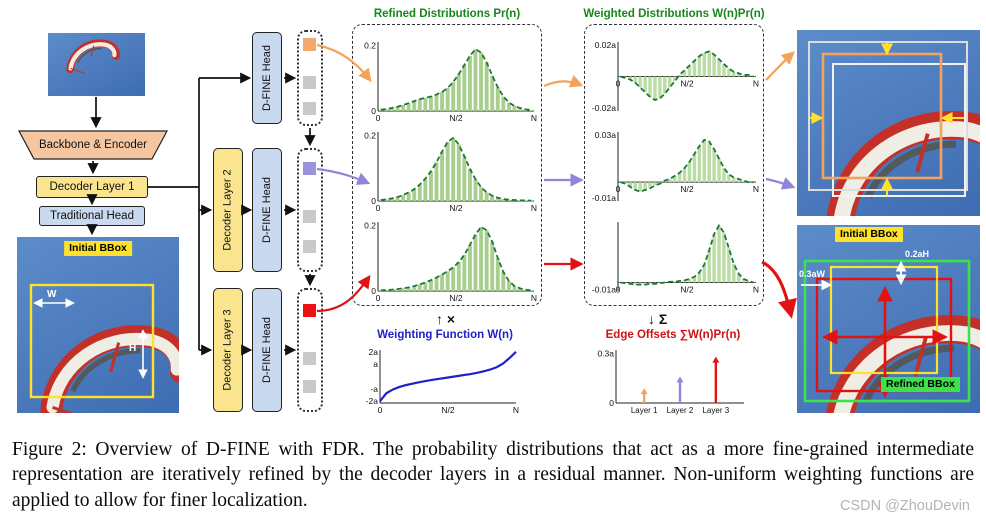  What do you see at coordinates (309, 44) in the screenshot?
I see `layer1-token` at bounding box center [309, 44].